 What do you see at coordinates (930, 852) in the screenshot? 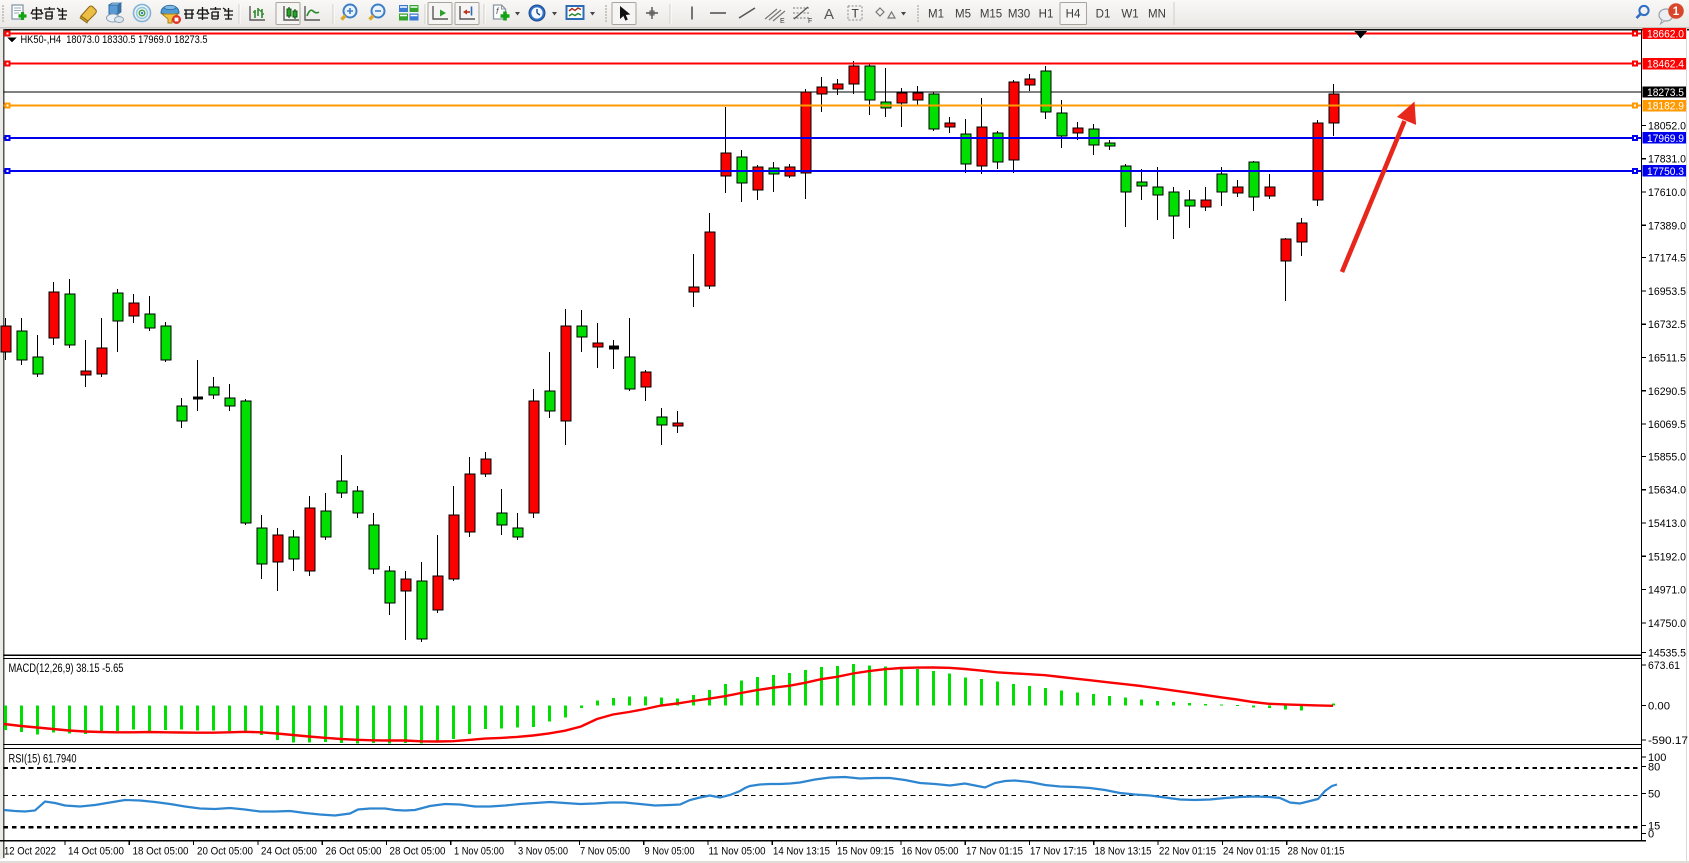
I see `svg-text: 16 Nov 05:00` at bounding box center [930, 852].